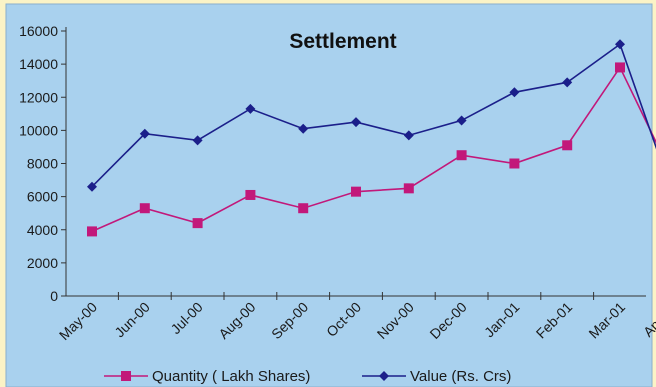 Image resolution: width=656 pixels, height=387 pixels. Describe the element at coordinates (54, 296) in the screenshot. I see `y-tick-label: 0` at that location.